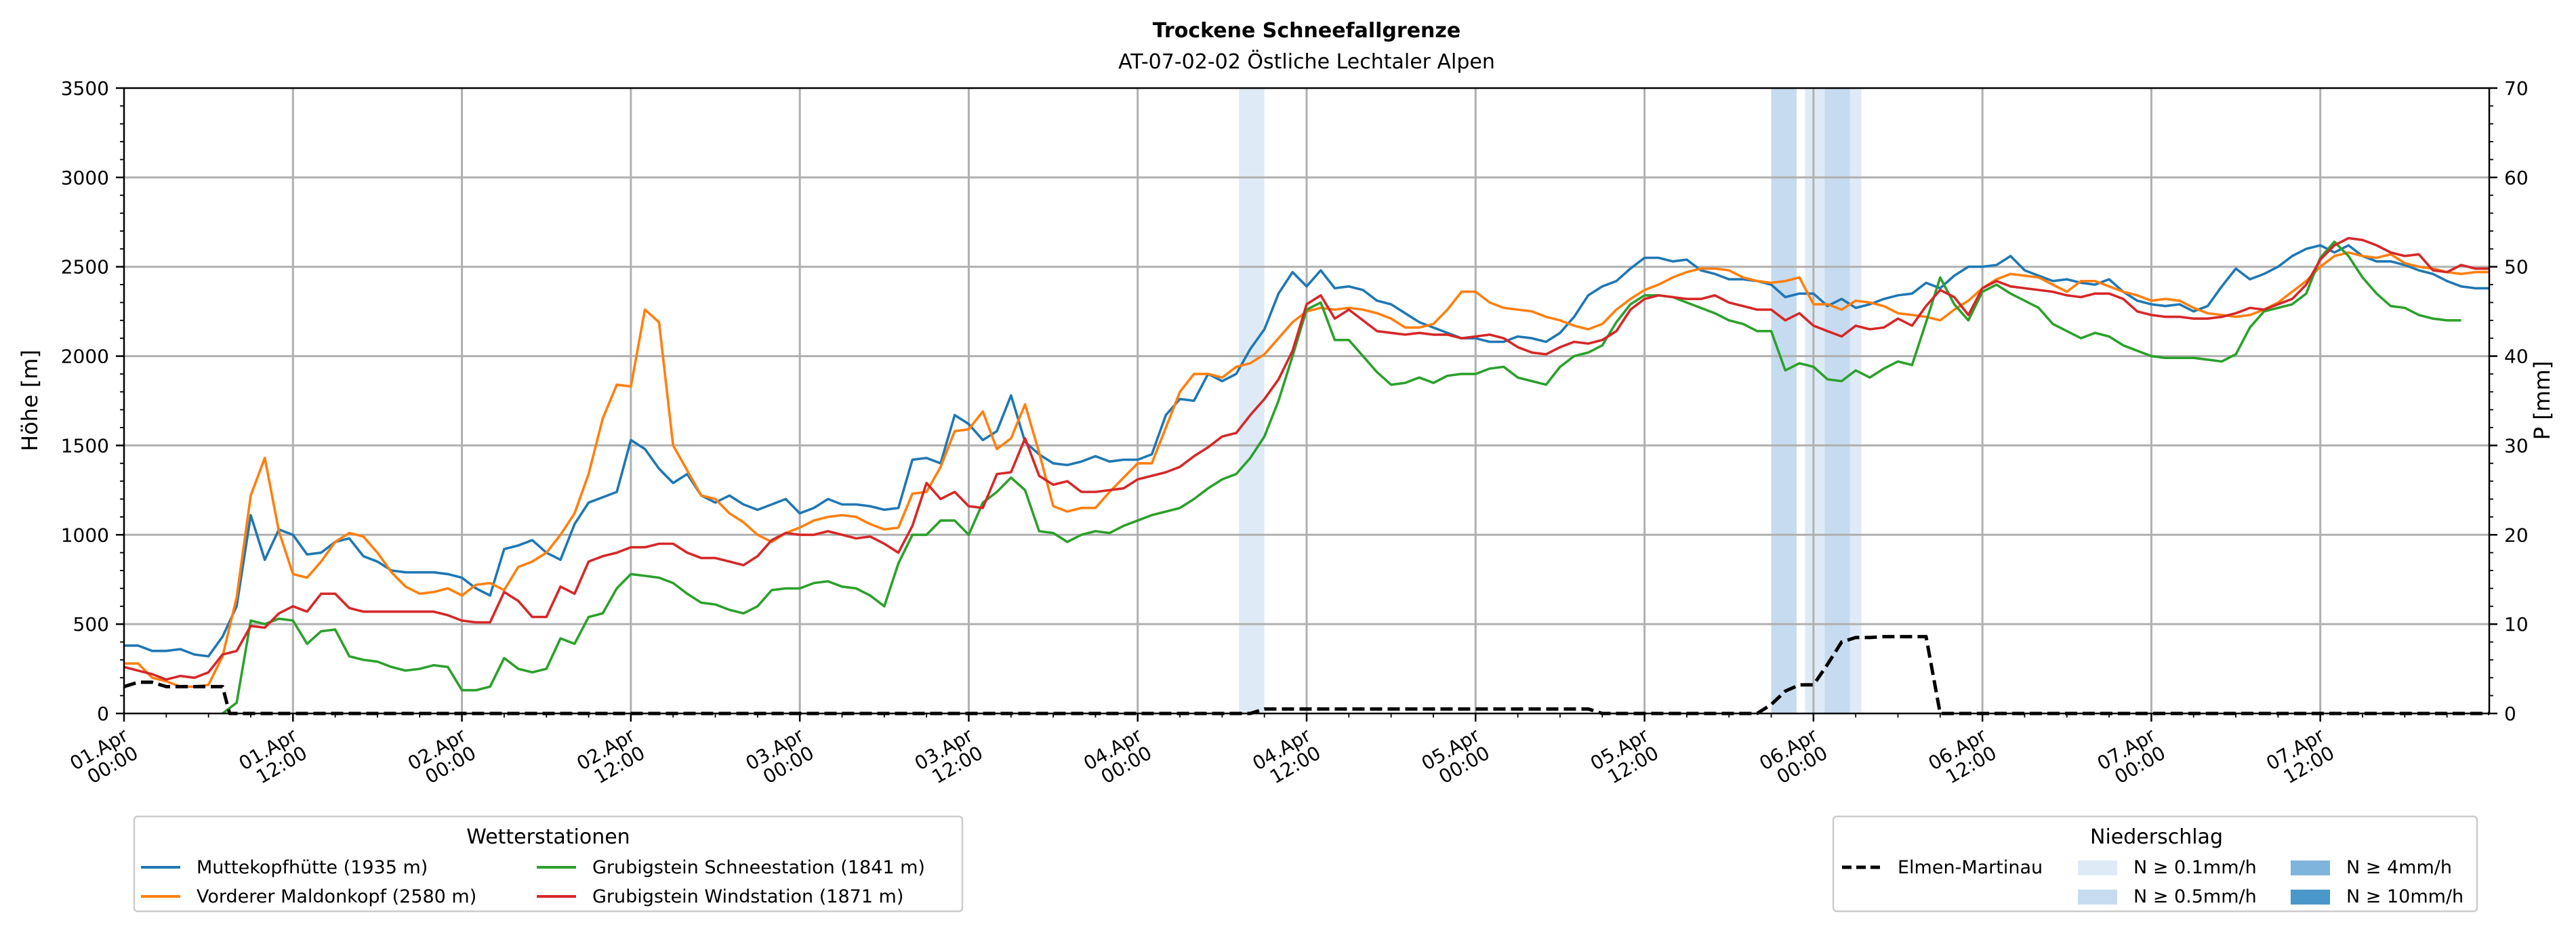 The width and height of the screenshot is (2576, 933). I want to click on legend-precip-label-4: N ≥ 10mm/h, so click(2405, 896).